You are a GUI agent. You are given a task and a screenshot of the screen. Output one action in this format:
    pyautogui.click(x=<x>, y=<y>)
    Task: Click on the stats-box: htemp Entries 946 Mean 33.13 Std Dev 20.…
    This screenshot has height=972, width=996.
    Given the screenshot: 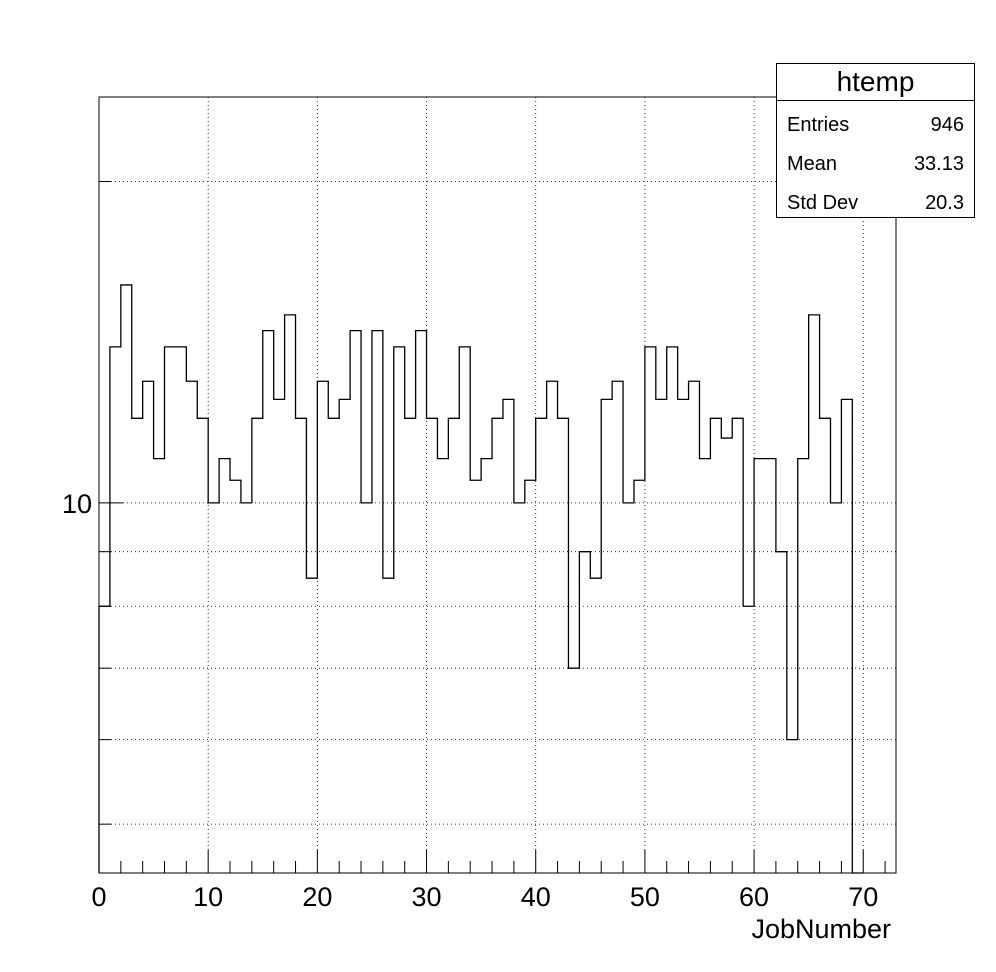 What is the action you would take?
    pyautogui.click(x=875, y=140)
    